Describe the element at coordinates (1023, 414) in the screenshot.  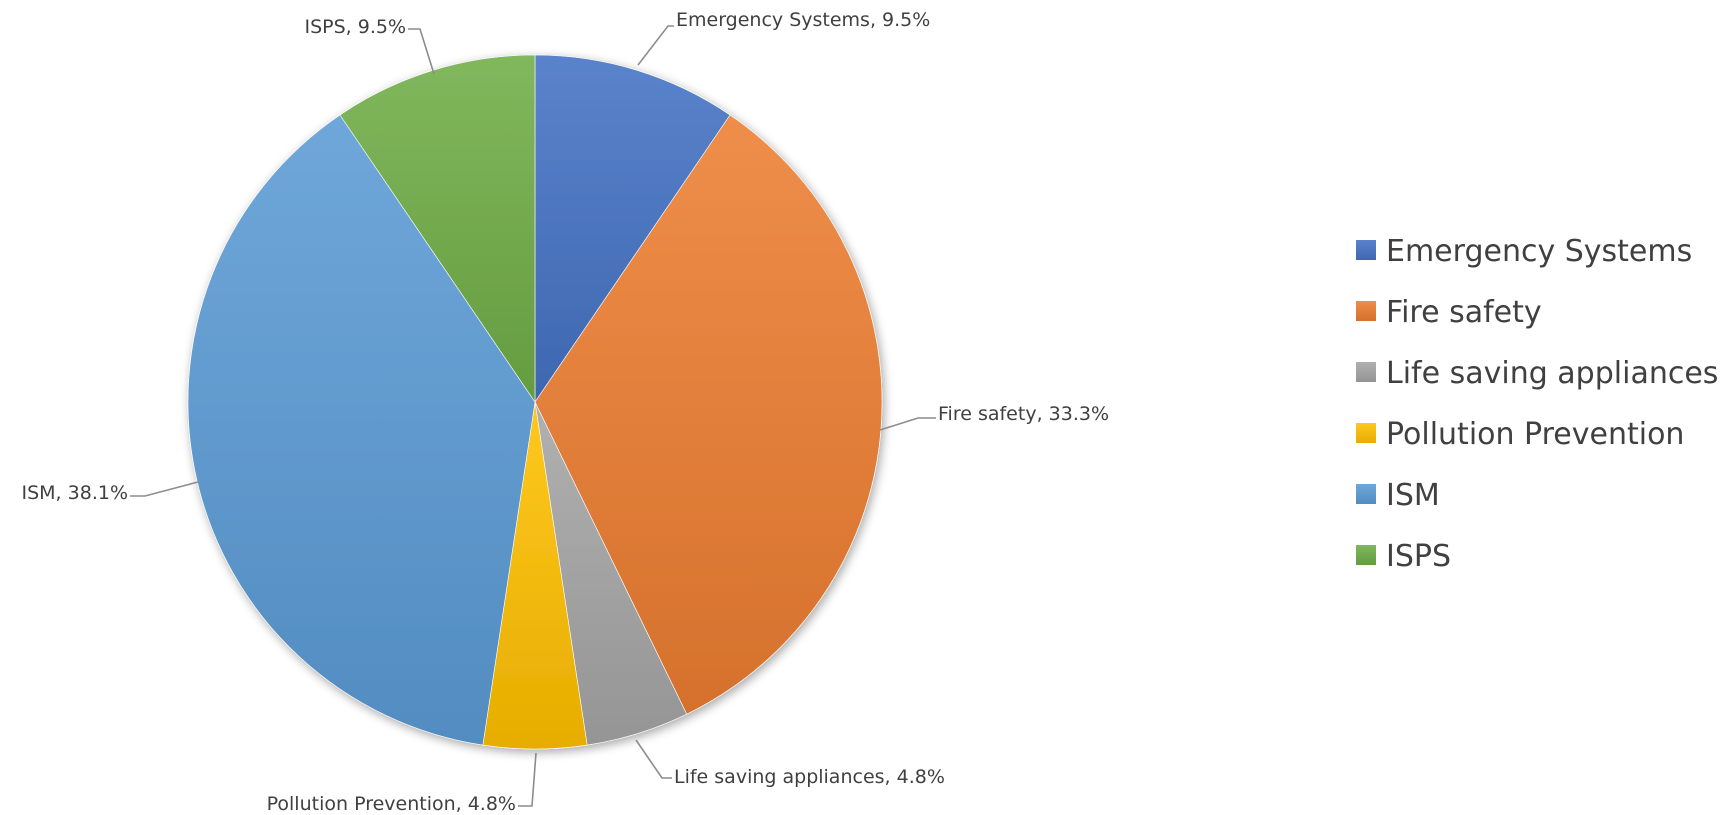
I see `data-label: Fire safety, 33.3%` at that location.